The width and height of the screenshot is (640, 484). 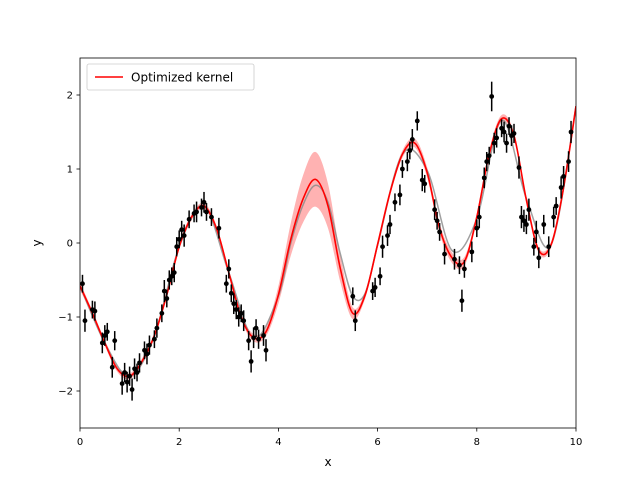 I want to click on y-axis: −2 −1 0 1 2, so click(x=69, y=244).